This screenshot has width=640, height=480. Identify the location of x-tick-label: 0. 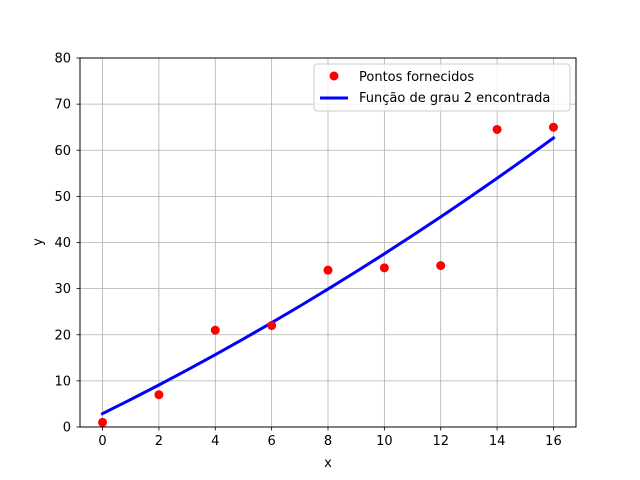
(102, 441).